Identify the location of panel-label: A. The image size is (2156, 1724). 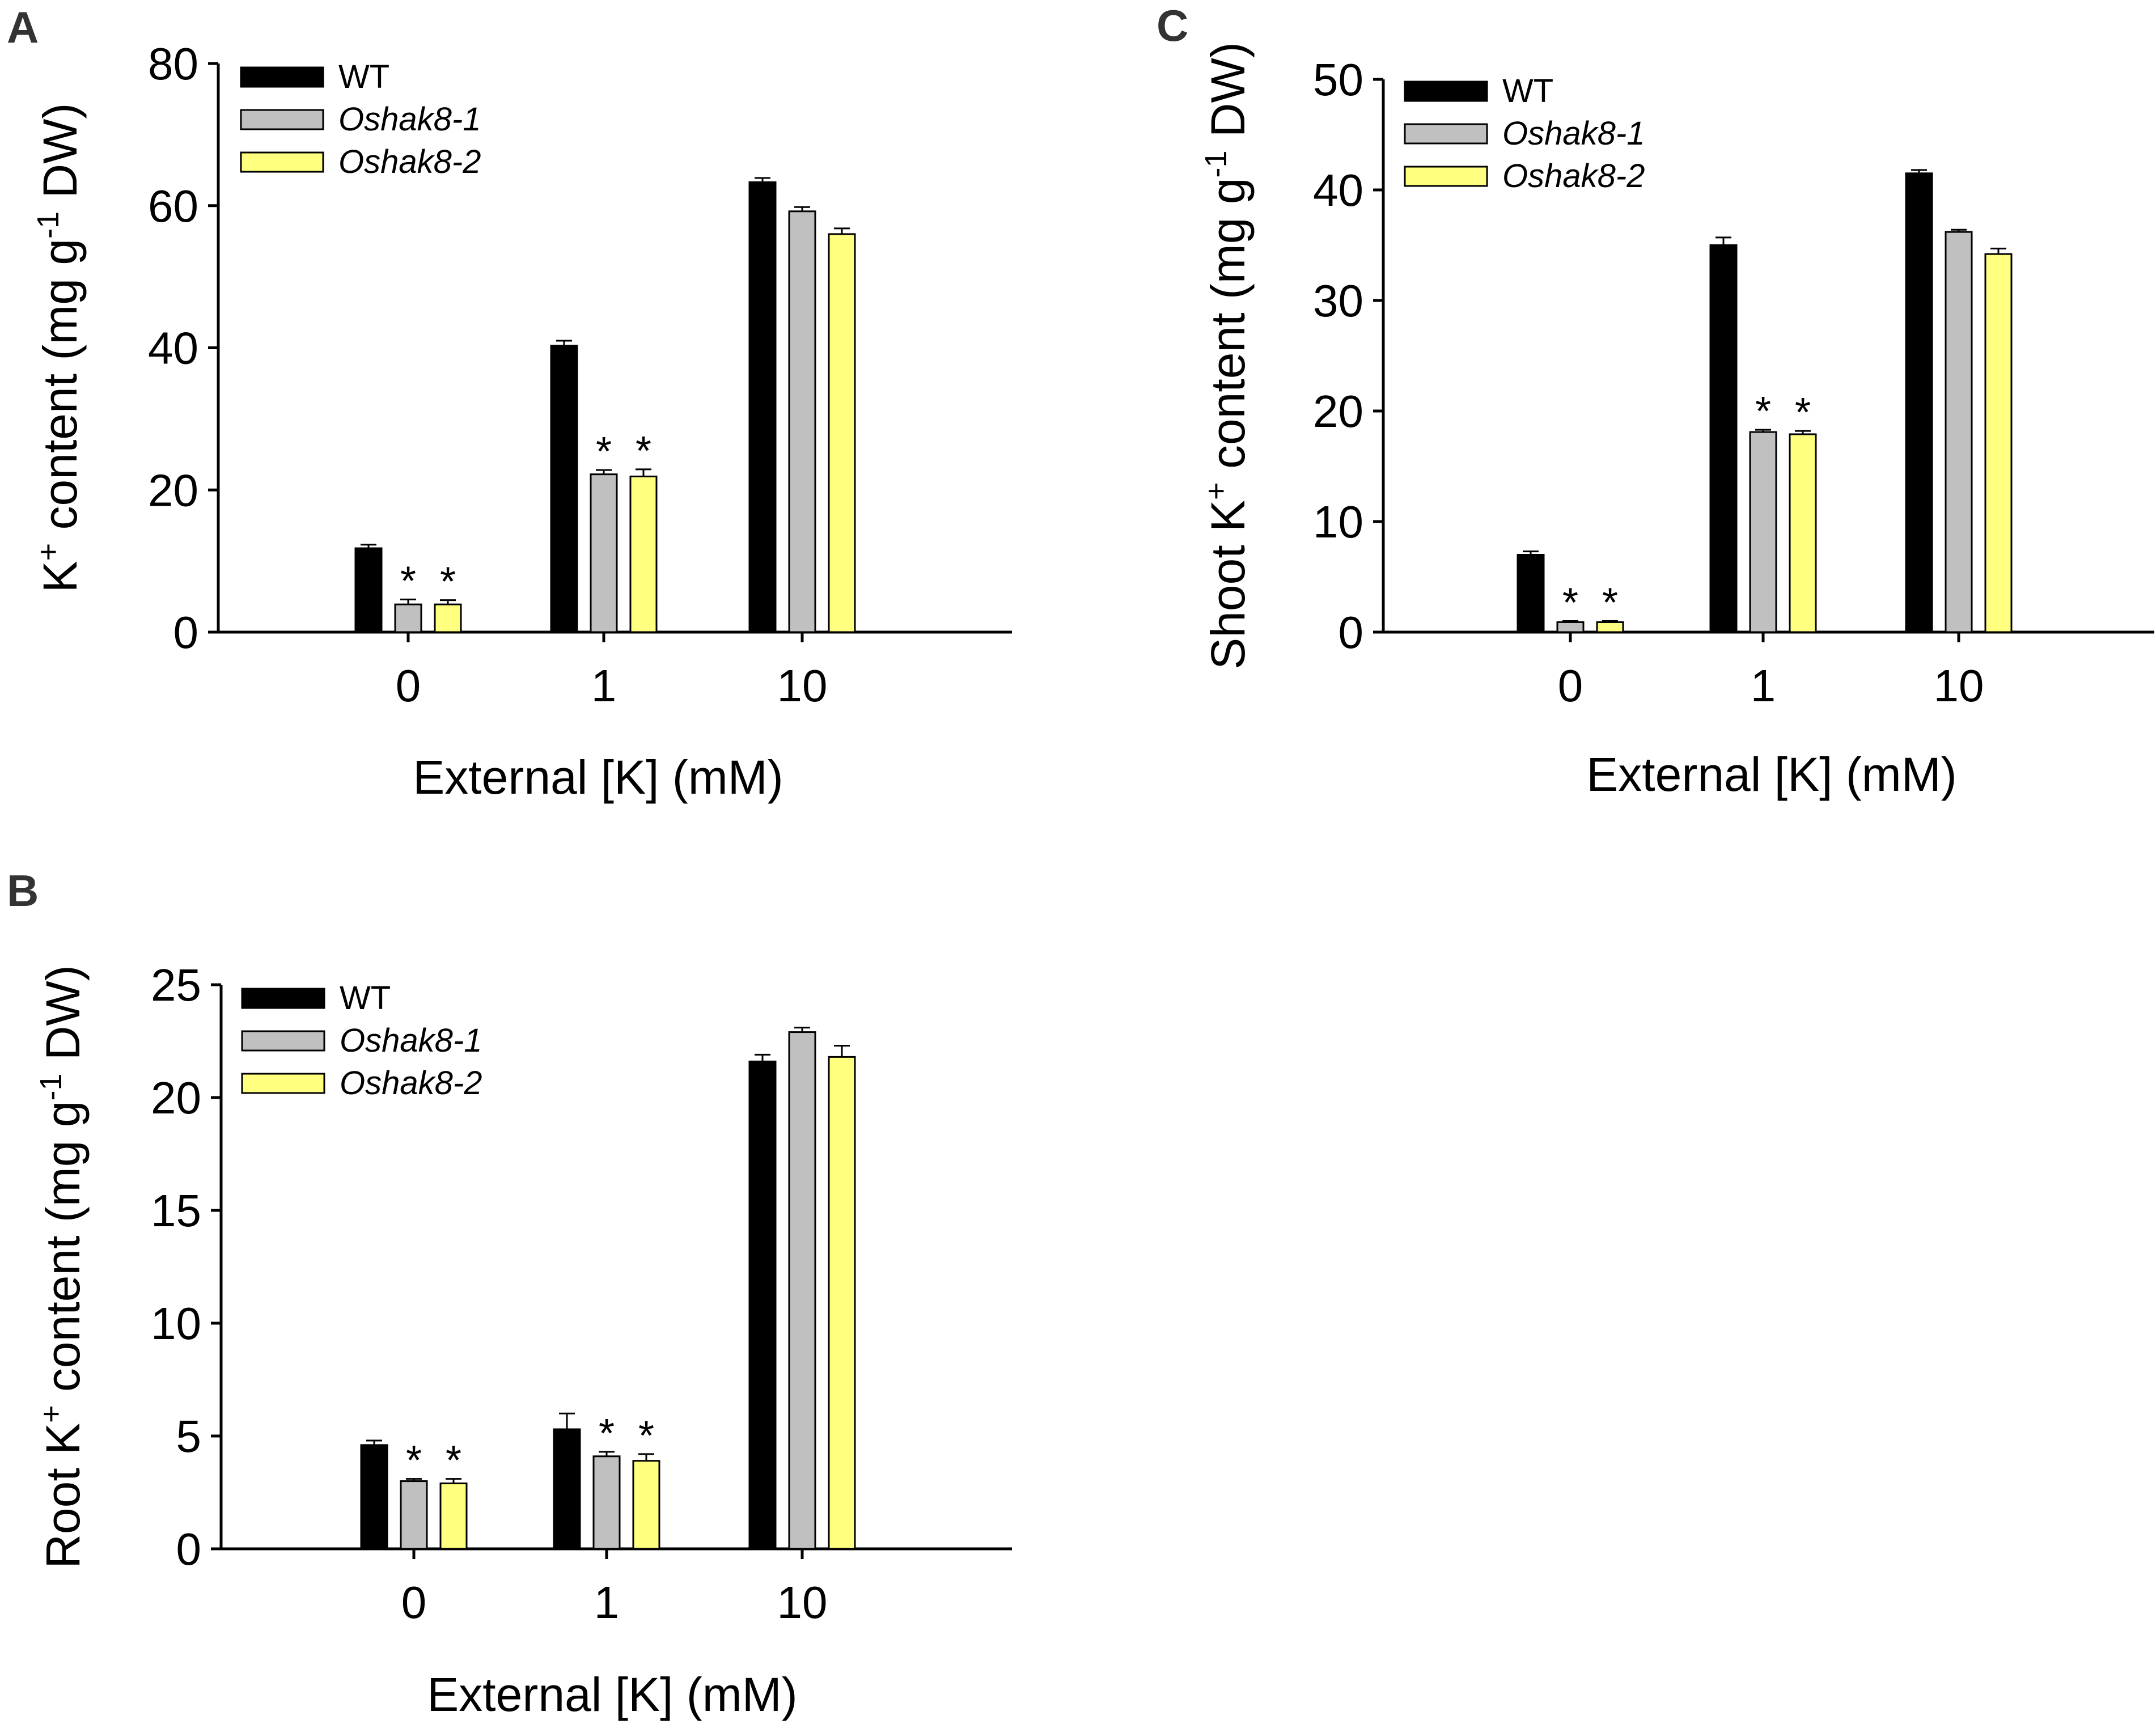
(23, 27).